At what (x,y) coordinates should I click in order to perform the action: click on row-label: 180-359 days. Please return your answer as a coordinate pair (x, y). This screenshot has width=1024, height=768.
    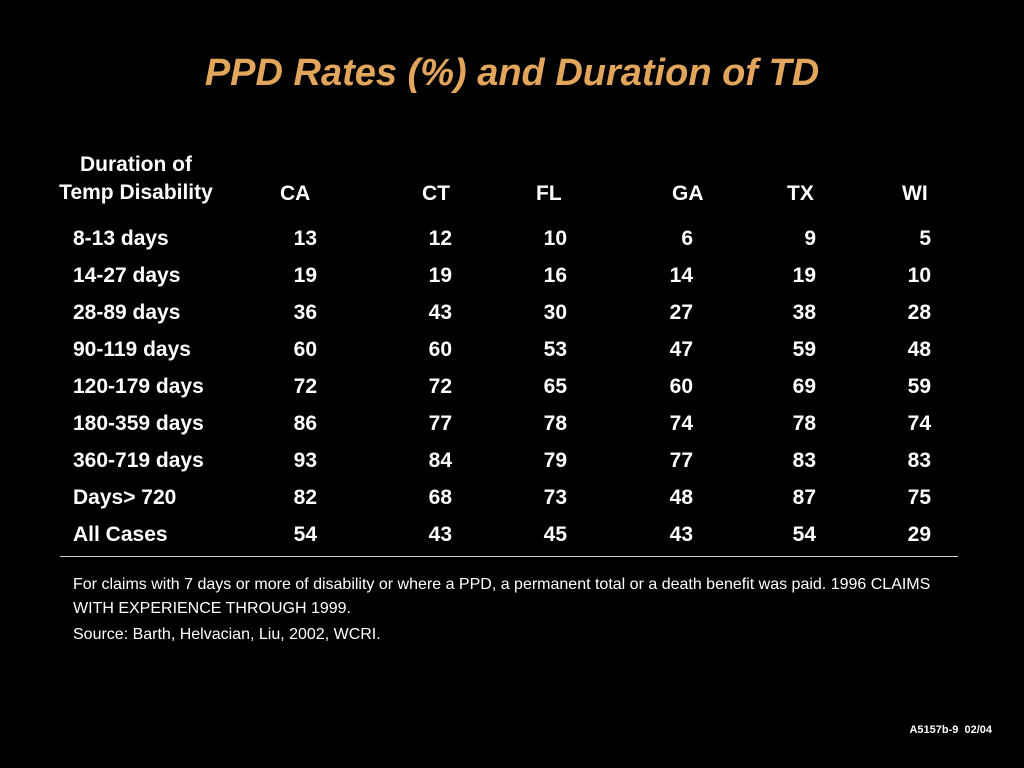
    Looking at the image, I should click on (138, 423).